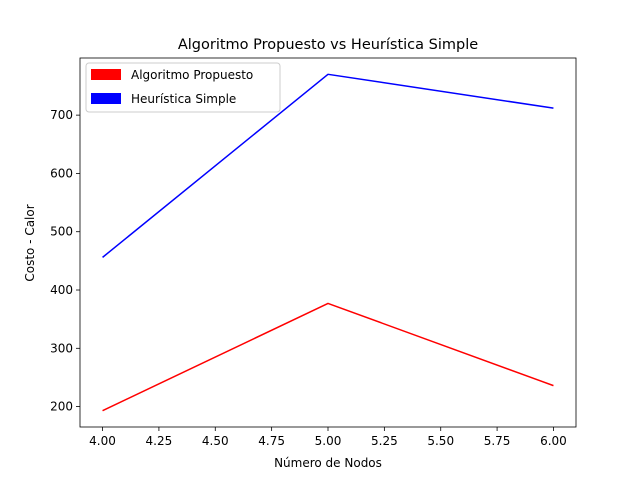  Describe the element at coordinates (61, 173) in the screenshot. I see `y-tick-label: 600` at that location.